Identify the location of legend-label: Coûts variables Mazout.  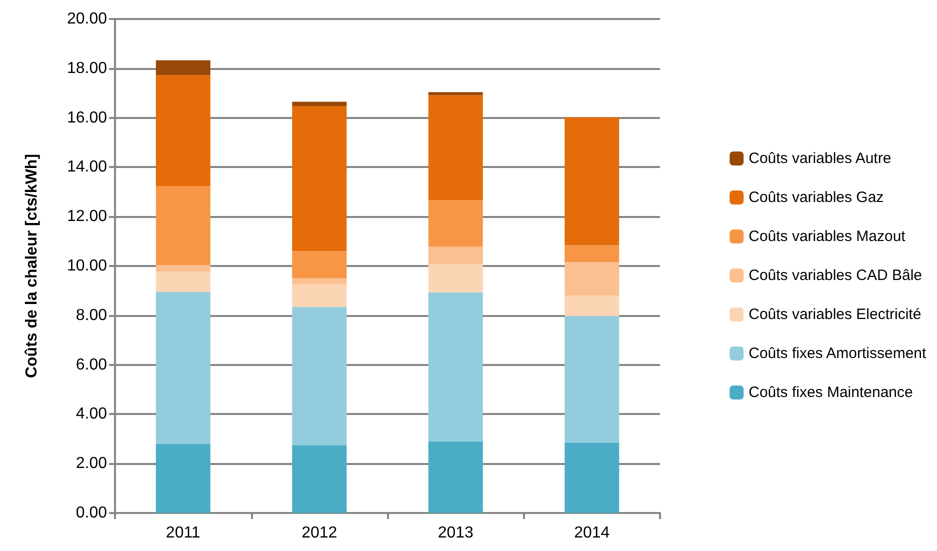
(827, 236).